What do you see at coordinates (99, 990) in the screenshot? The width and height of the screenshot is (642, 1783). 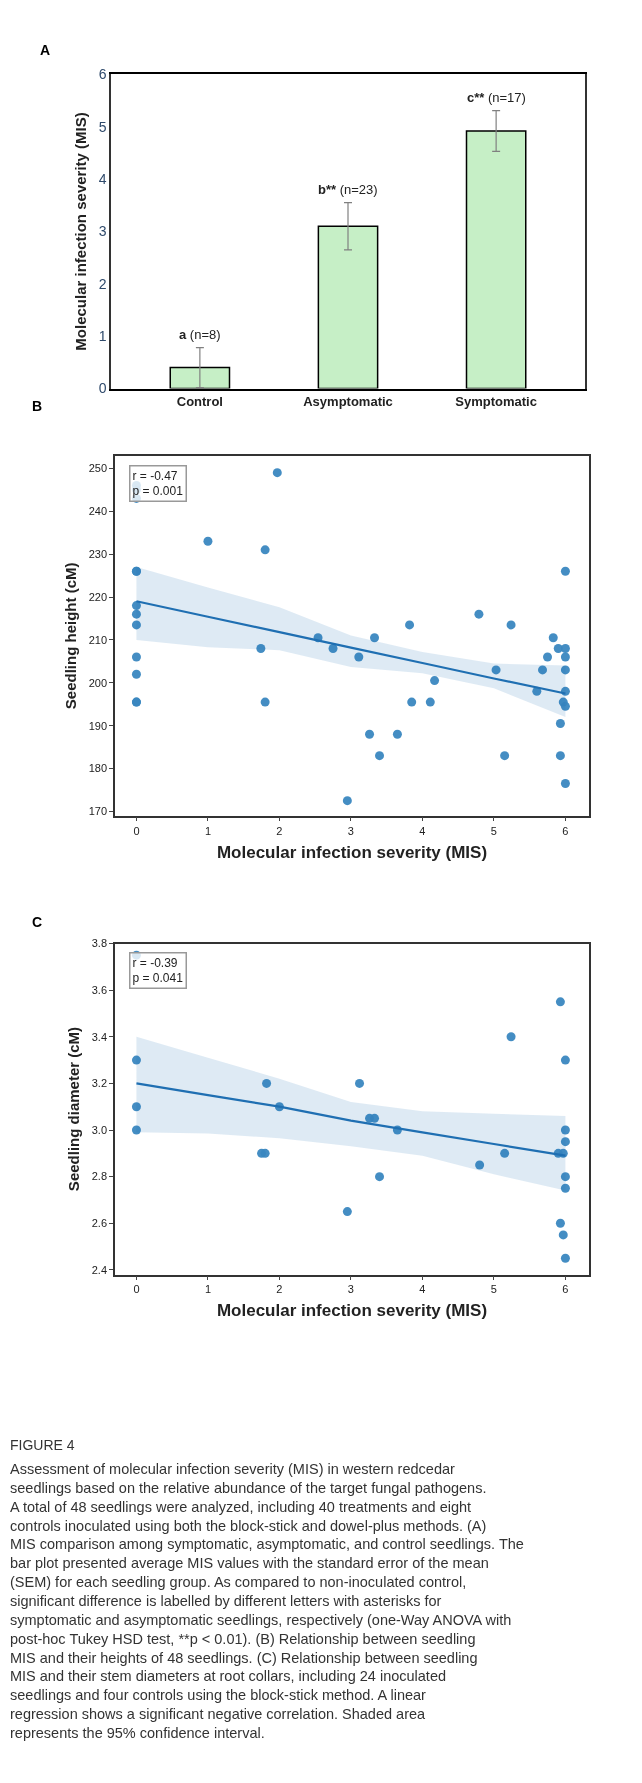 I see `y-tick-label: 3.6` at bounding box center [99, 990].